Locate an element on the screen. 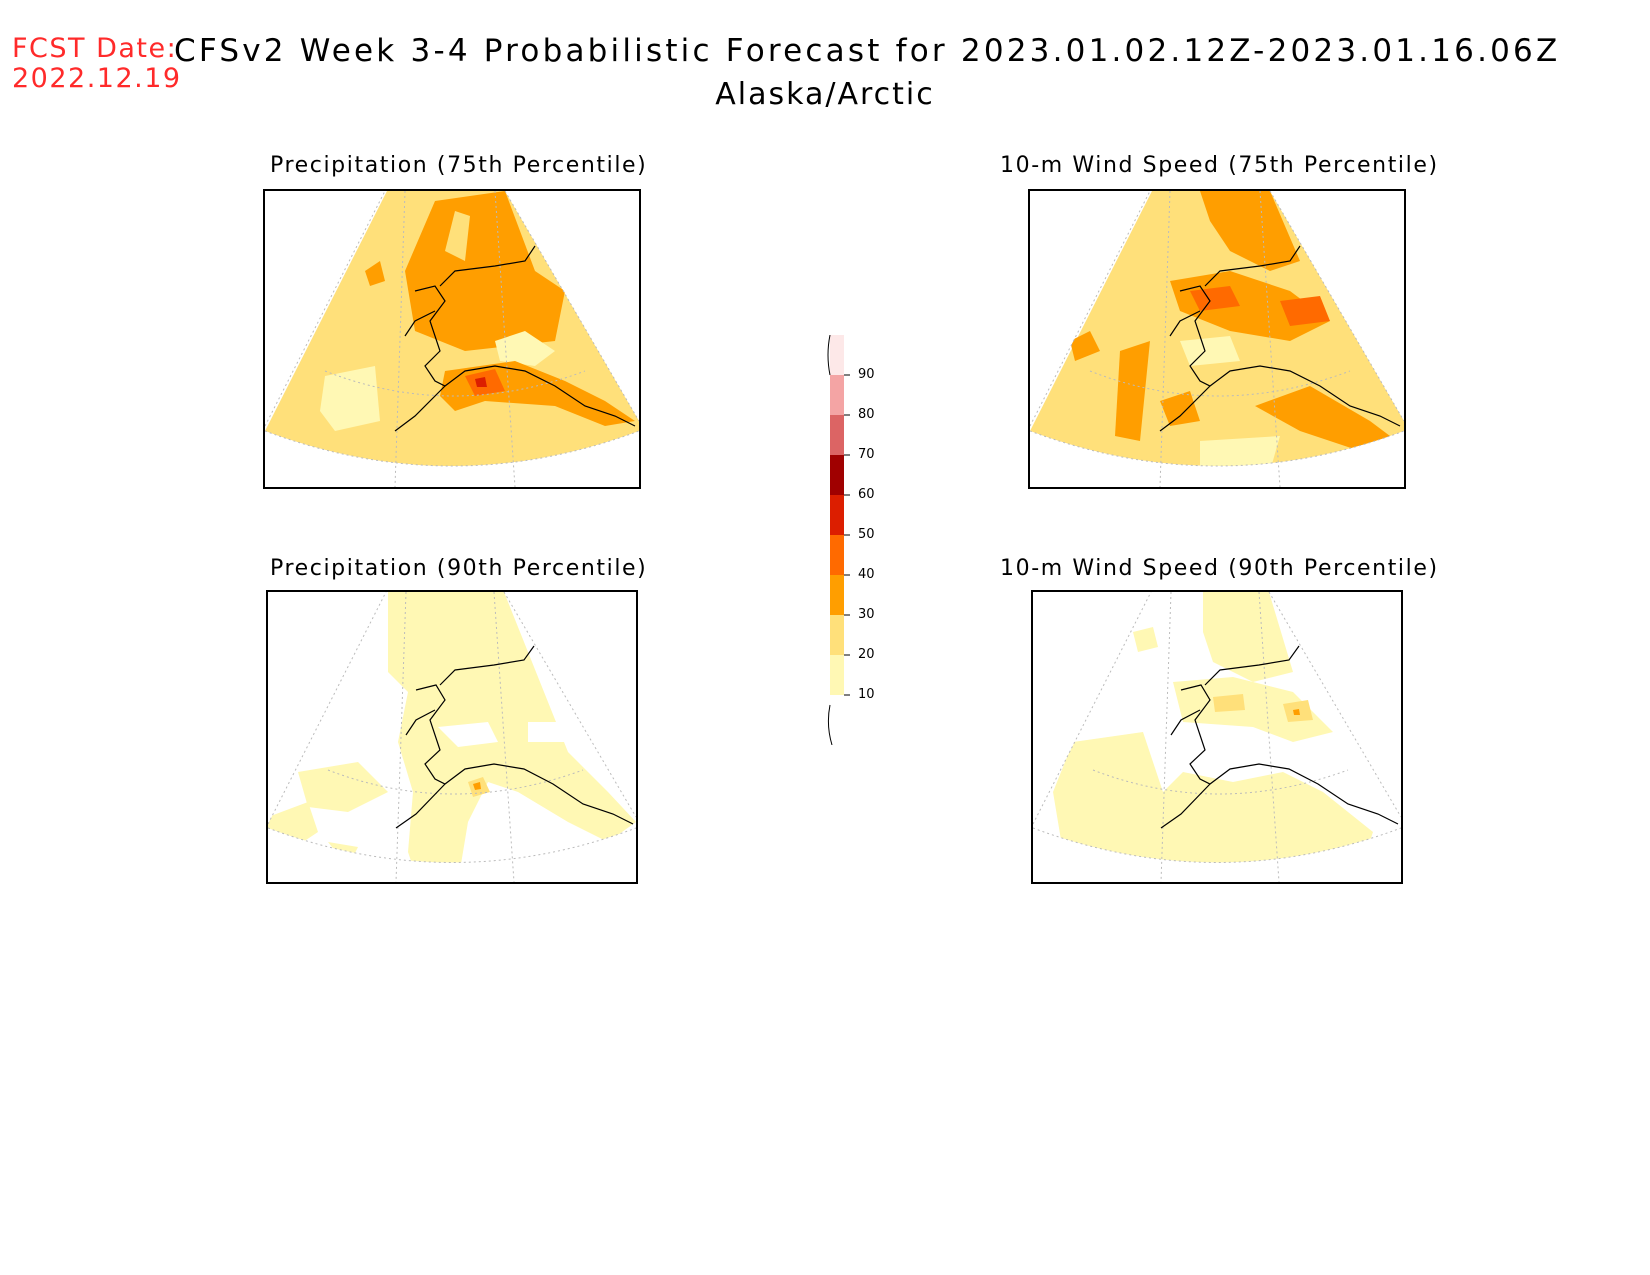 This screenshot has height=1275, width=1650. colorbar-label: 20 is located at coordinates (866, 654).